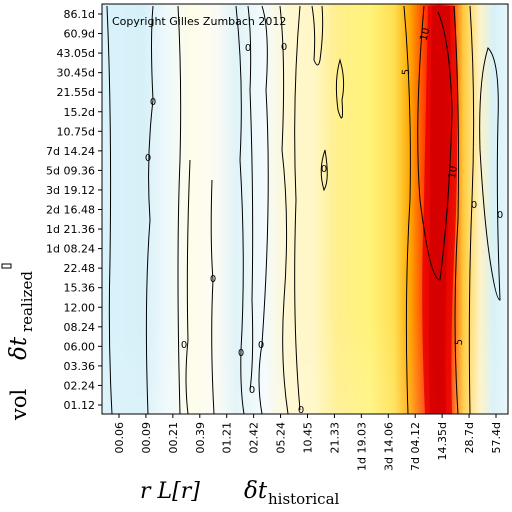 Image resolution: width=512 pixels, height=512 pixels. What do you see at coordinates (256, 491) in the screenshot?
I see `x-axis-label-symbol: δt` at bounding box center [256, 491].